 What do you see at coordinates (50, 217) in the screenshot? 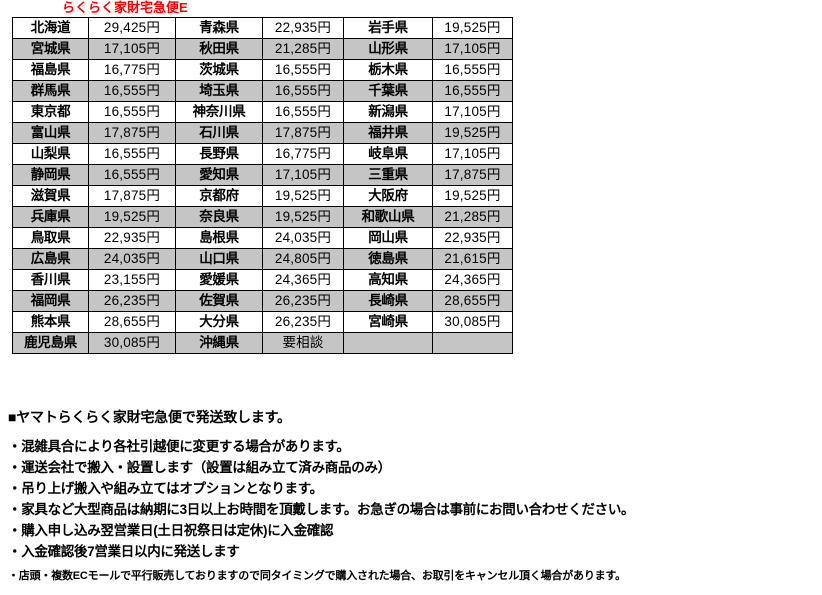
I see `prefecture-cell: 兵庫県` at bounding box center [50, 217].